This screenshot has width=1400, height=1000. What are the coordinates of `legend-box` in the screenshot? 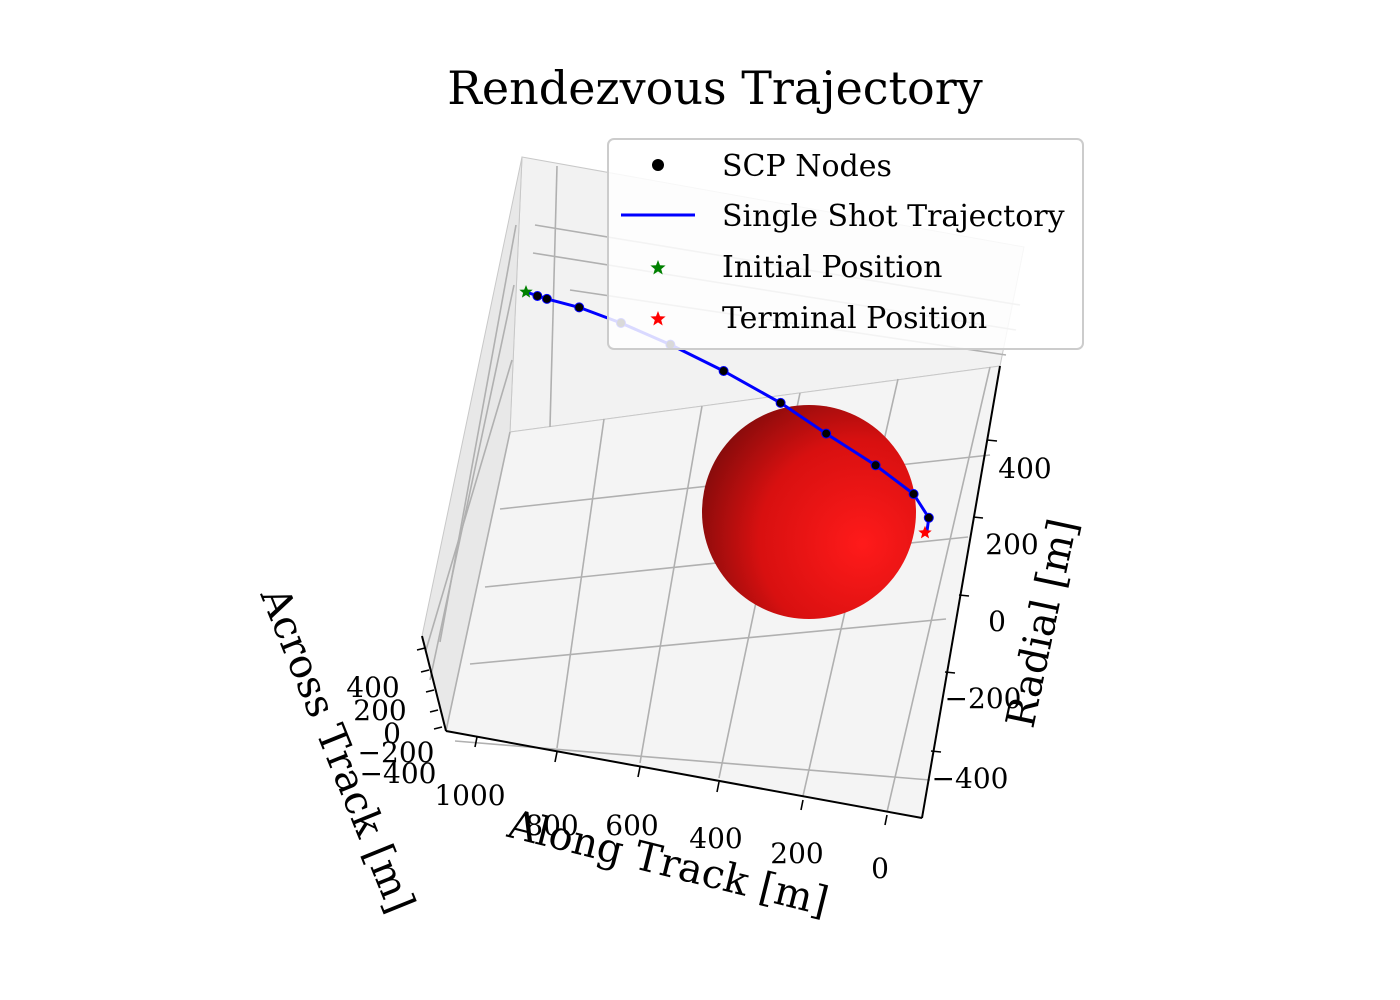 It's located at (845, 244).